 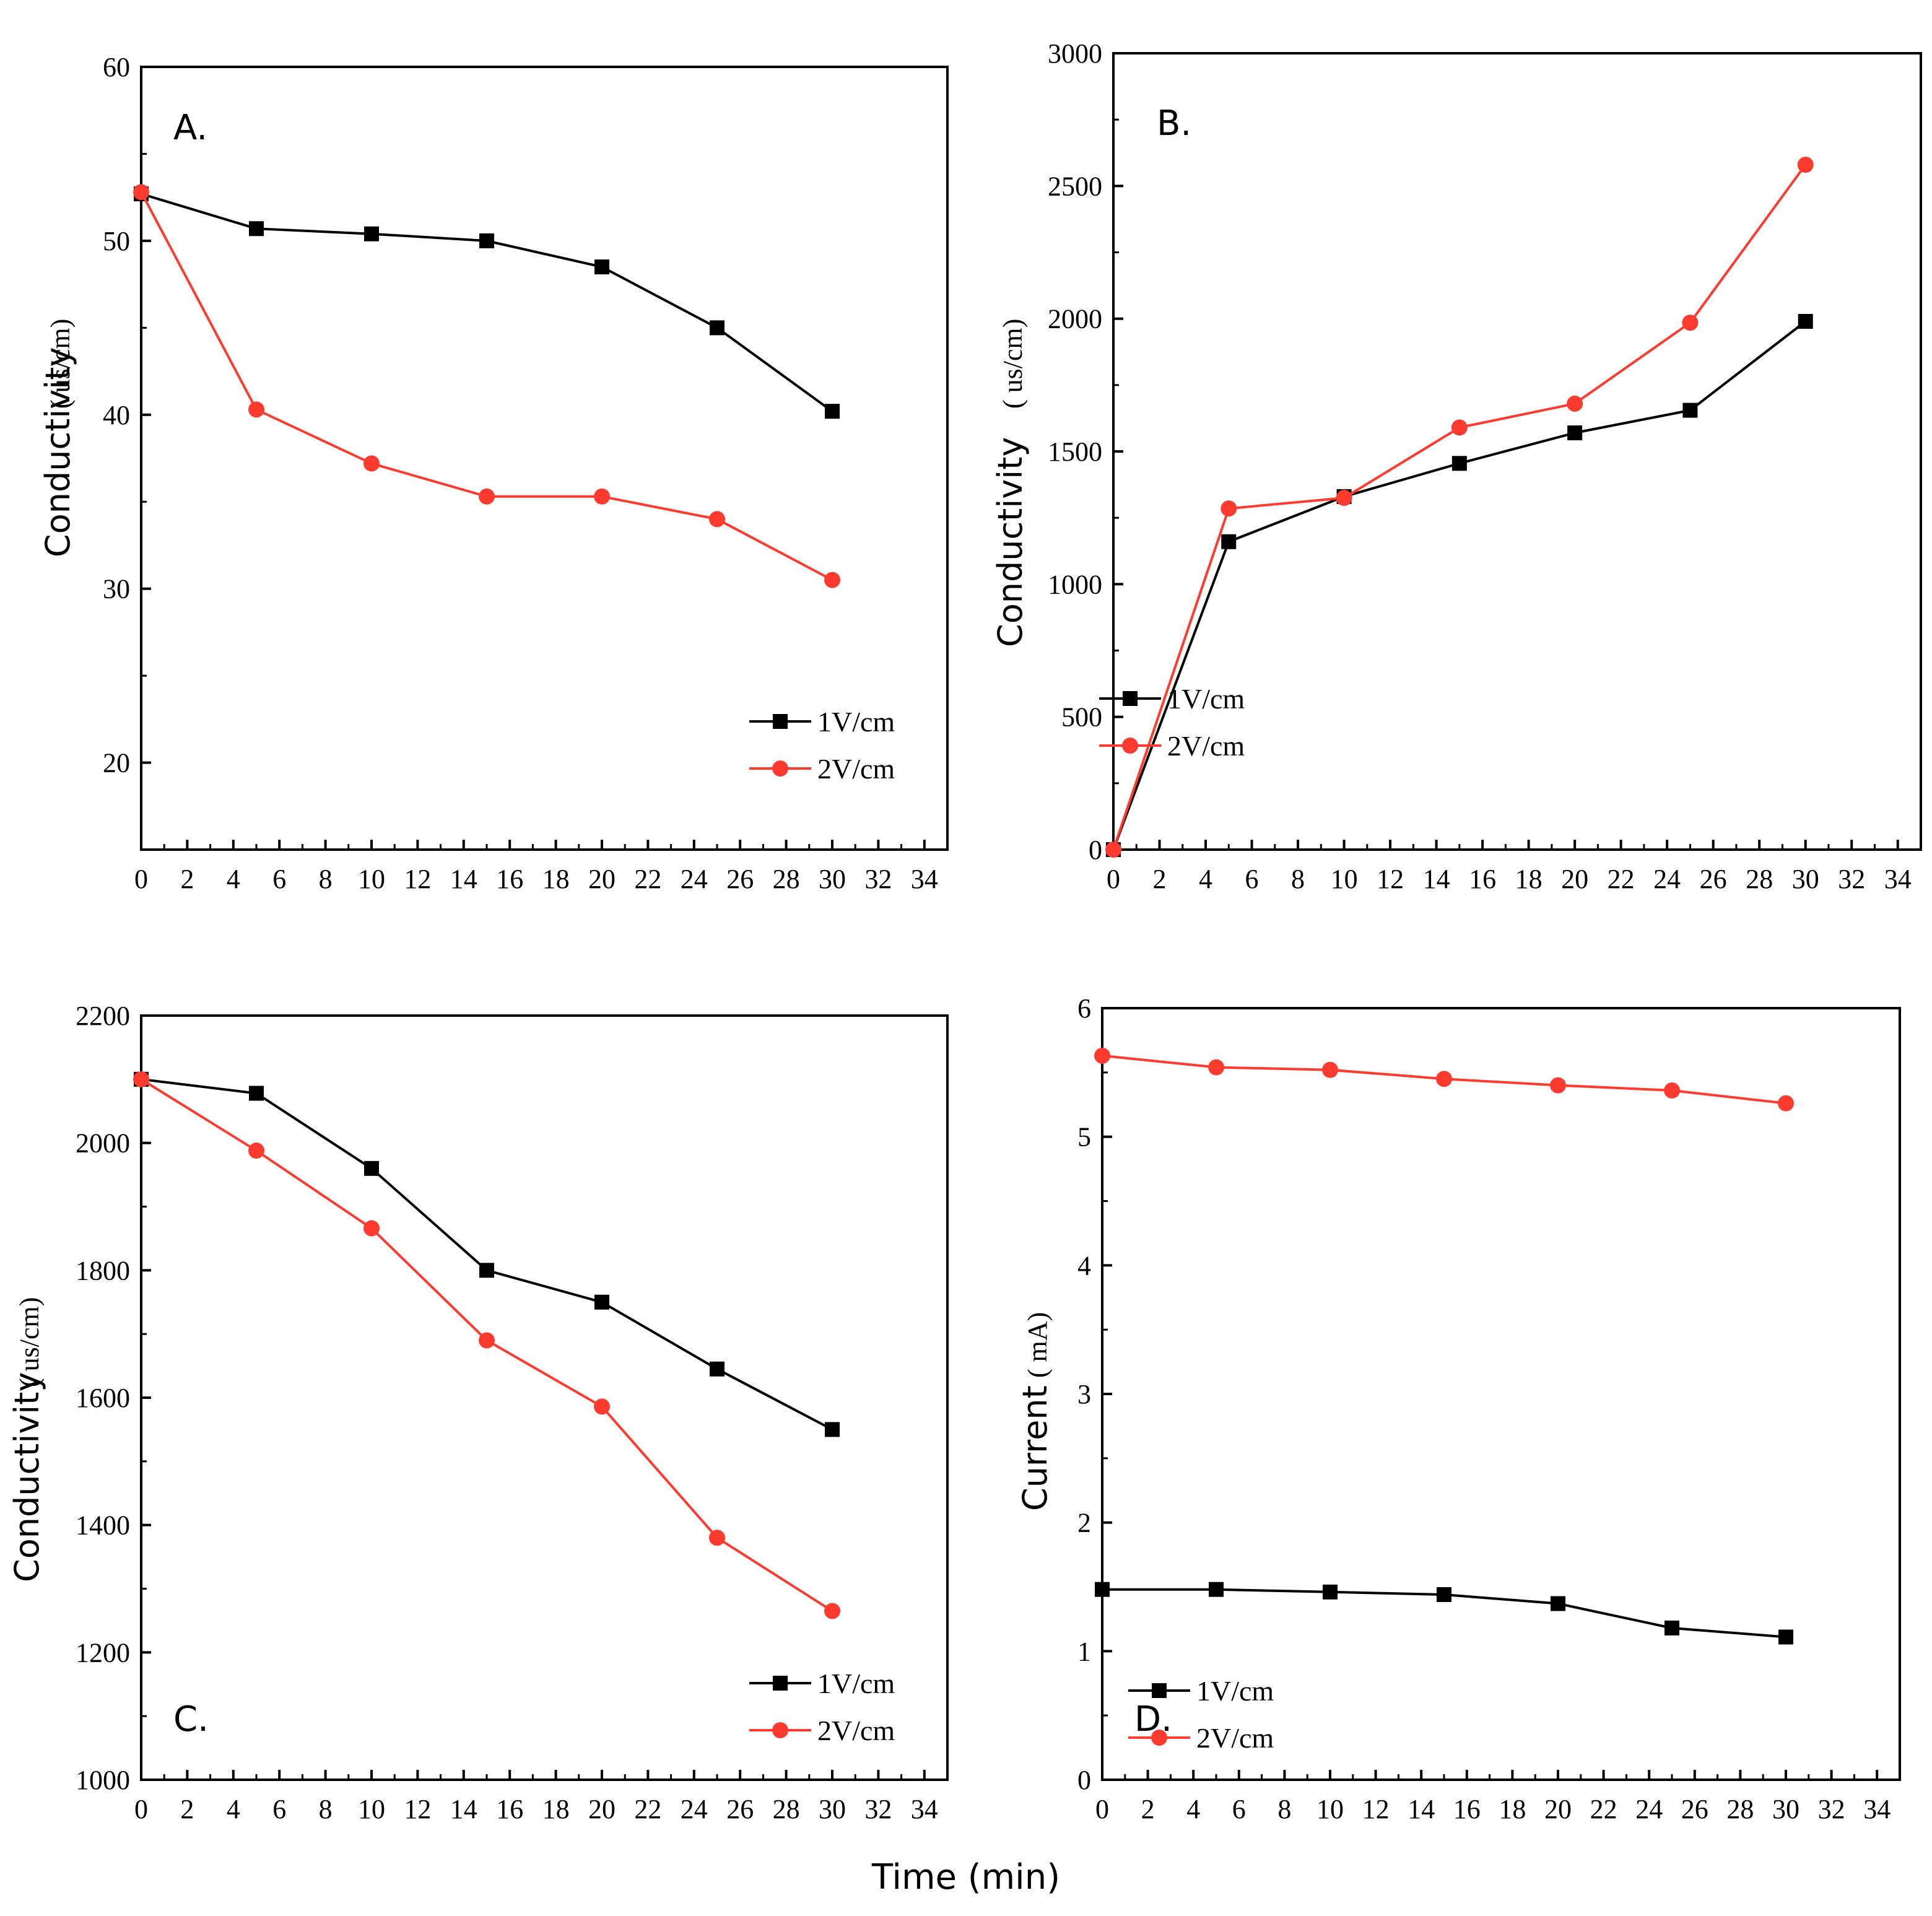 I want to click on y-tick-label: 3, so click(x=1084, y=1394).